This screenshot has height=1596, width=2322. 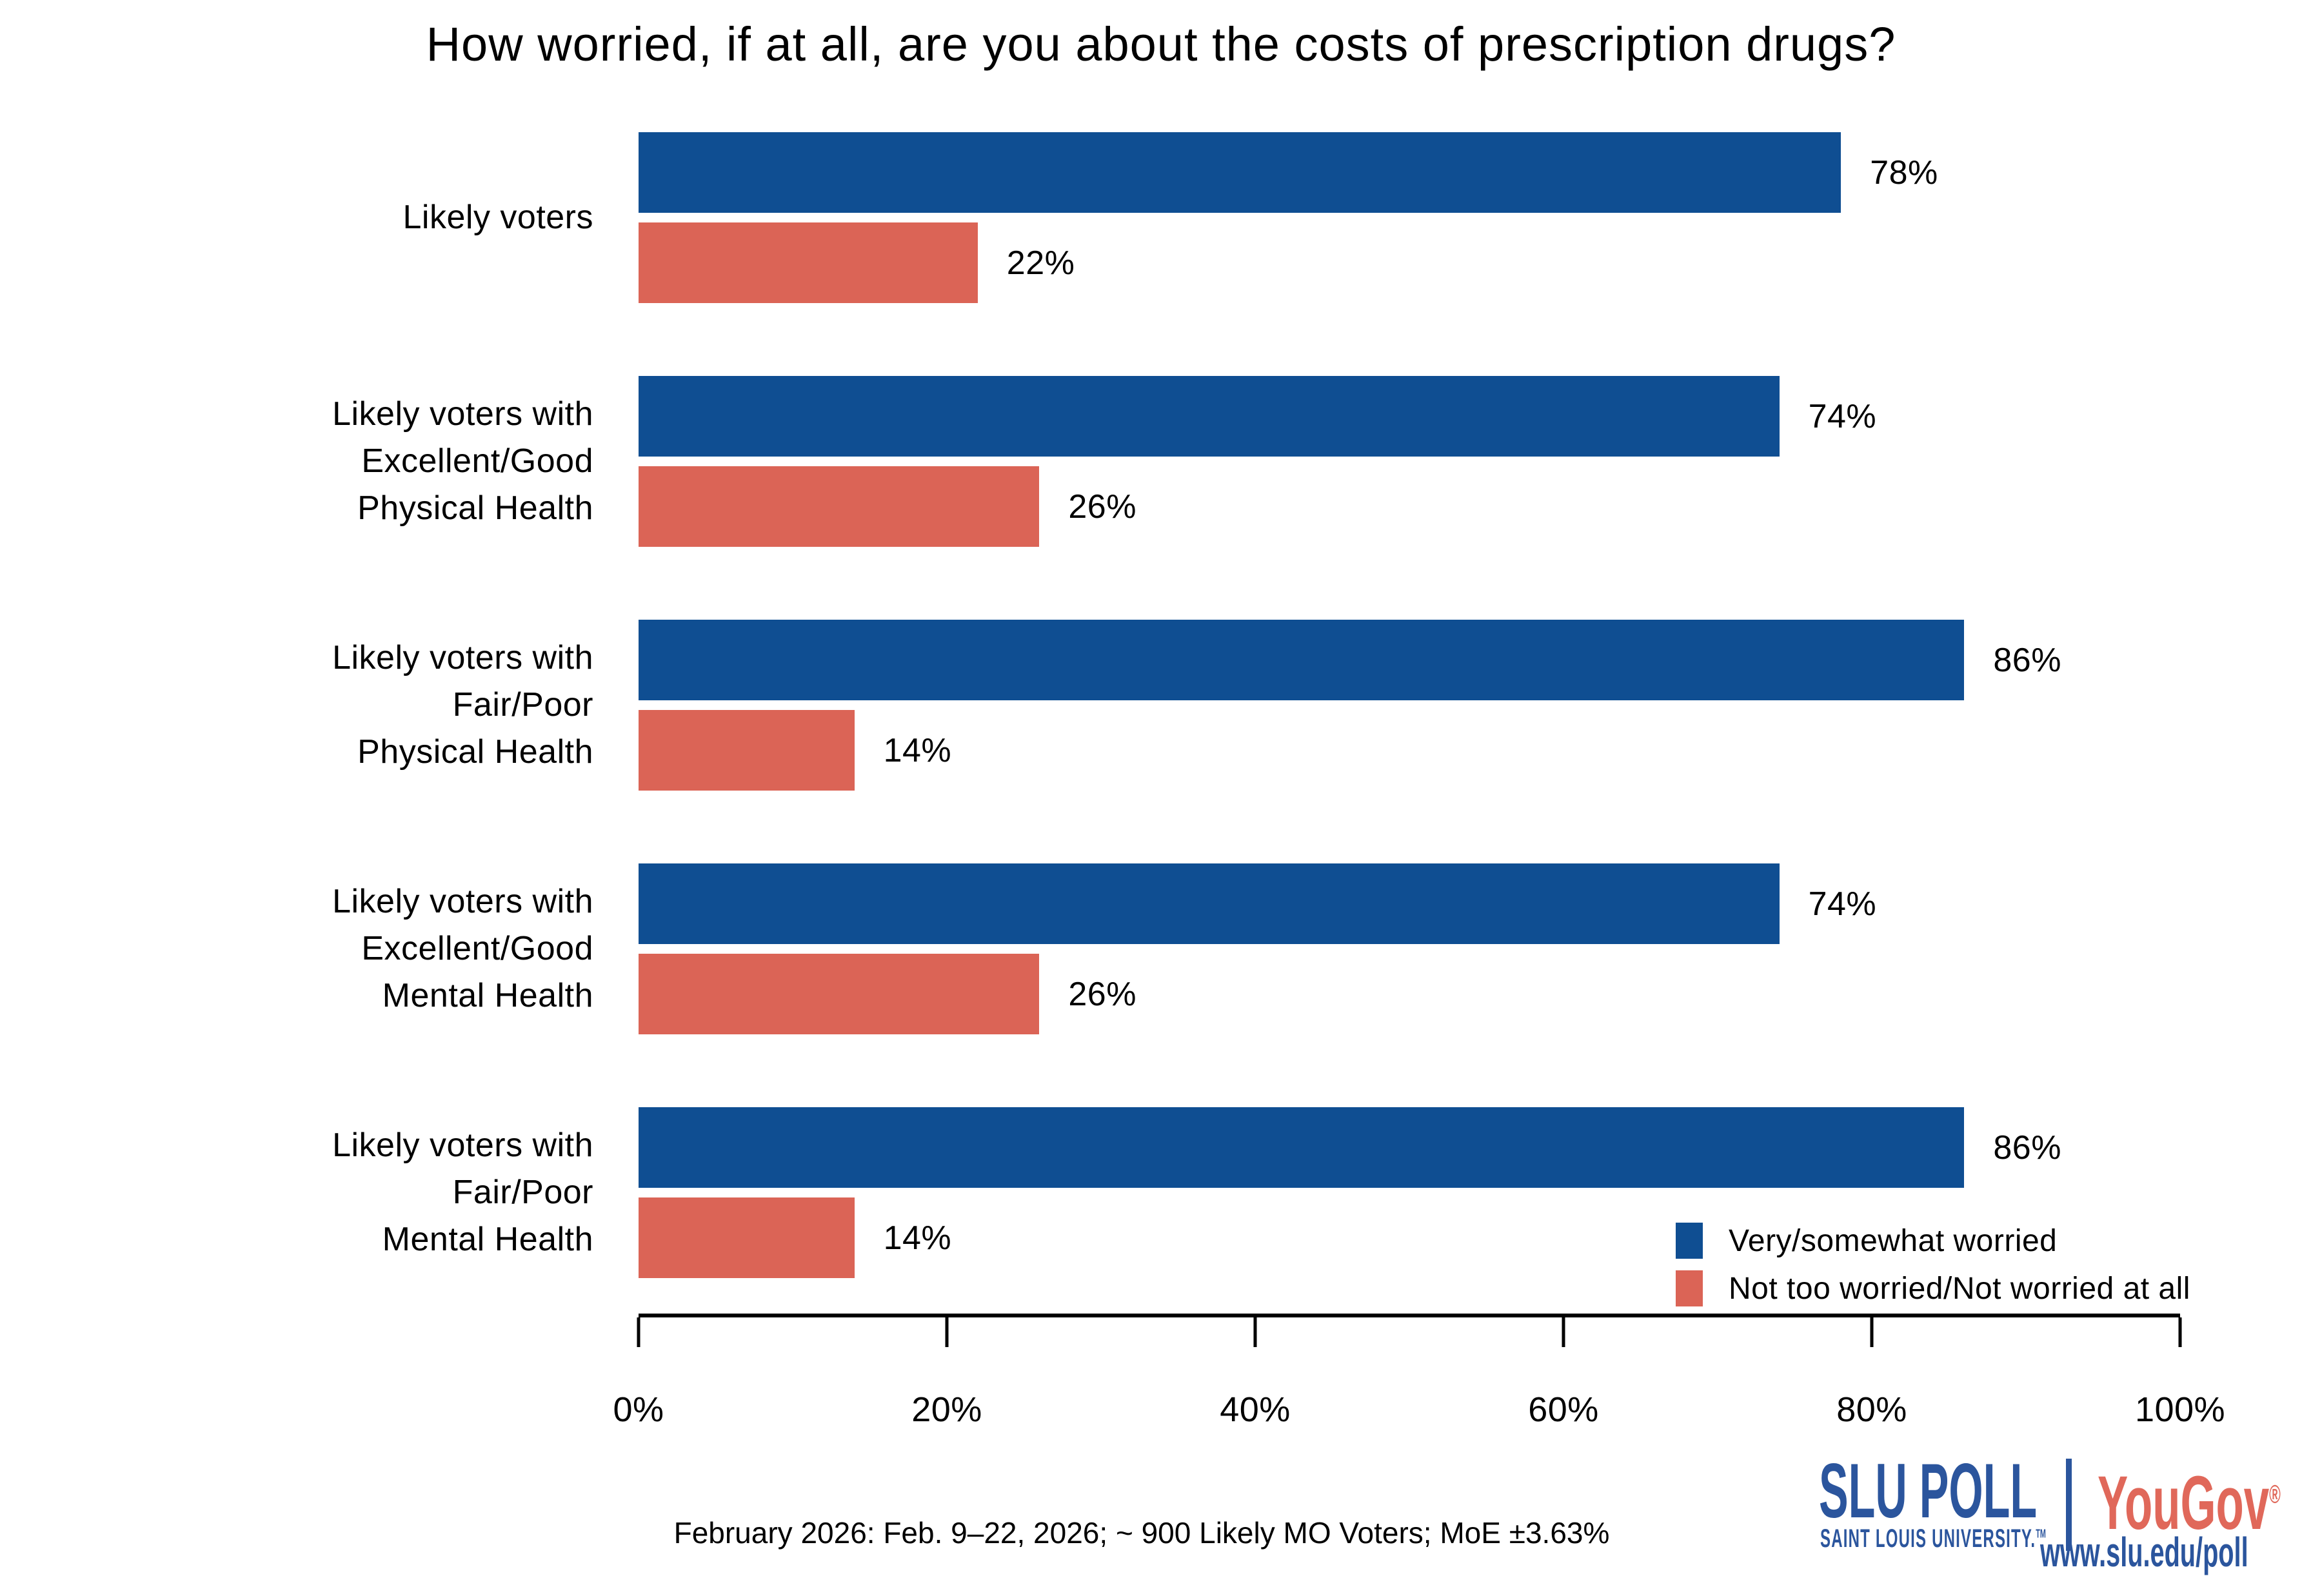 What do you see at coordinates (947, 1409) in the screenshot?
I see `x-tick-label-20: 20%` at bounding box center [947, 1409].